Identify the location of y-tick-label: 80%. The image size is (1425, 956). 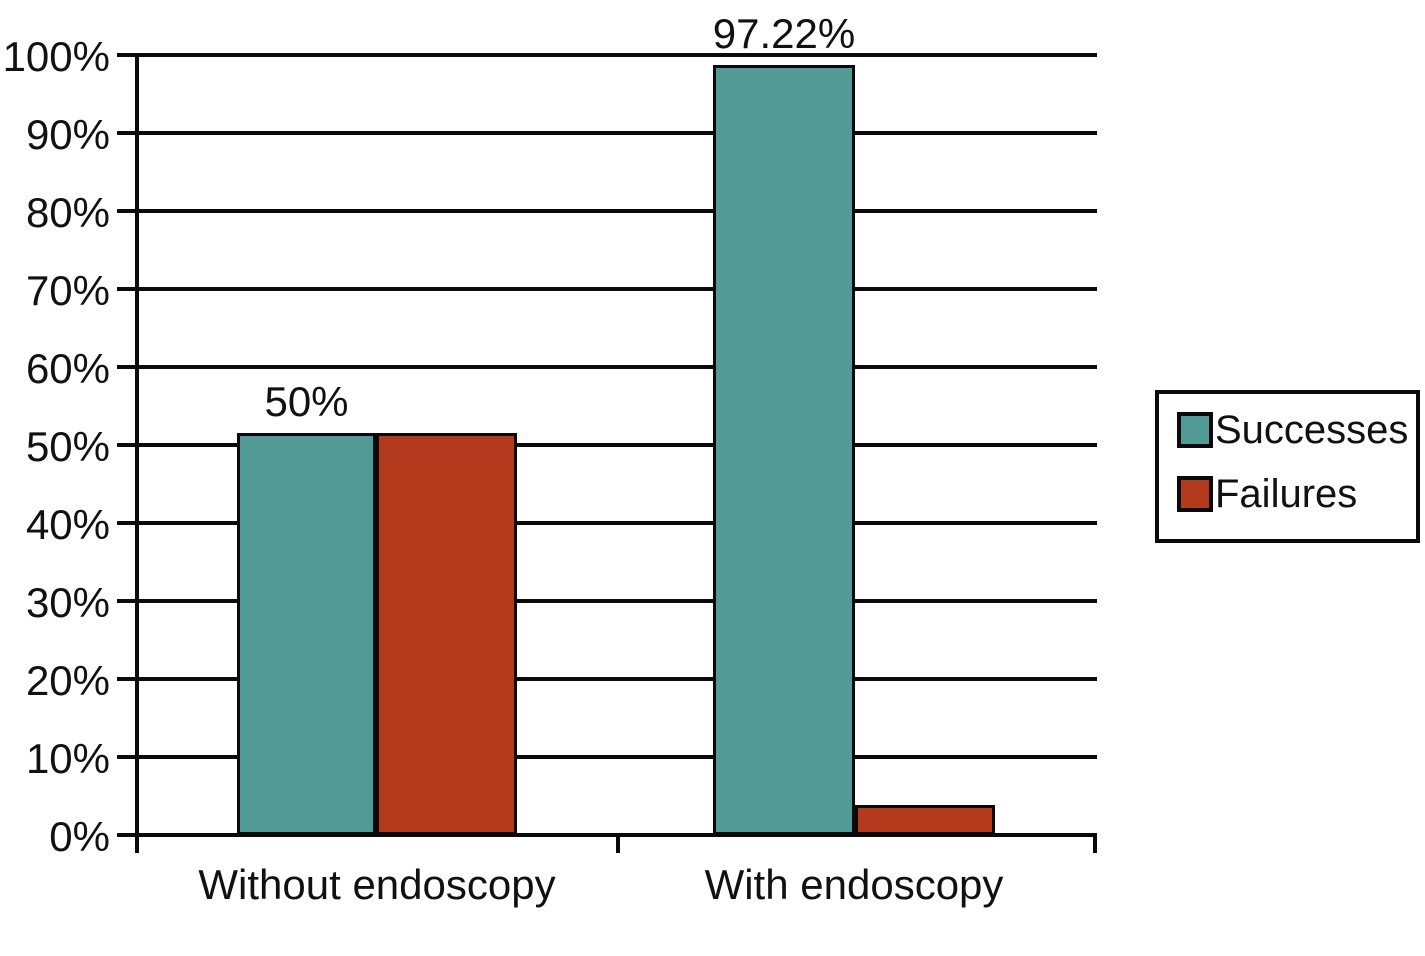
(67, 212).